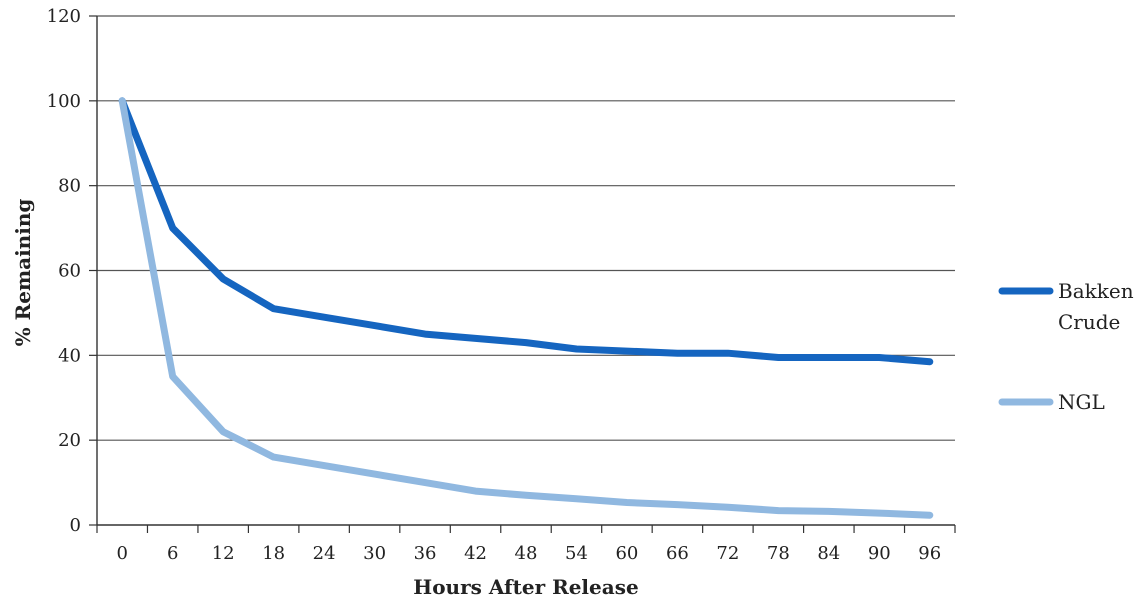 This screenshot has width=1144, height=599. What do you see at coordinates (1089, 322) in the screenshot?
I see `legend-label: Crude` at bounding box center [1089, 322].